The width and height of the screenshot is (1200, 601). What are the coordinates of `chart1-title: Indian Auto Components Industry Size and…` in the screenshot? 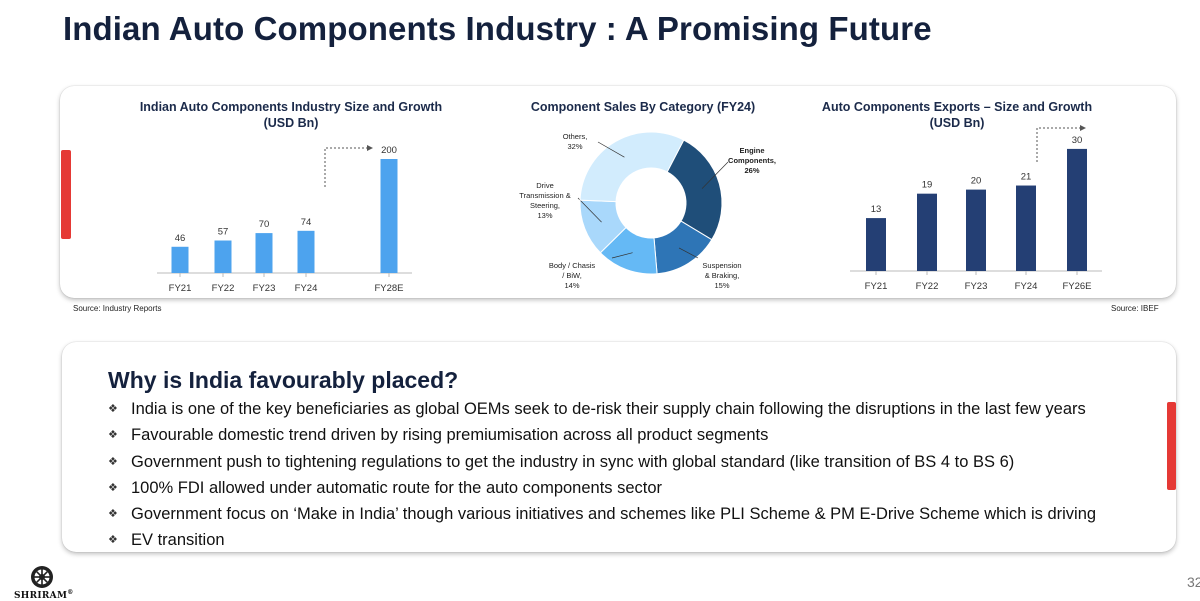 It's located at (291, 107).